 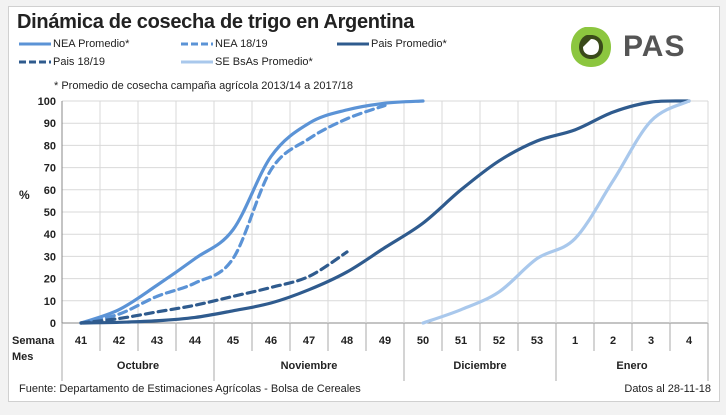 I want to click on date-text: Datos al 28-11-18, so click(x=667, y=389).